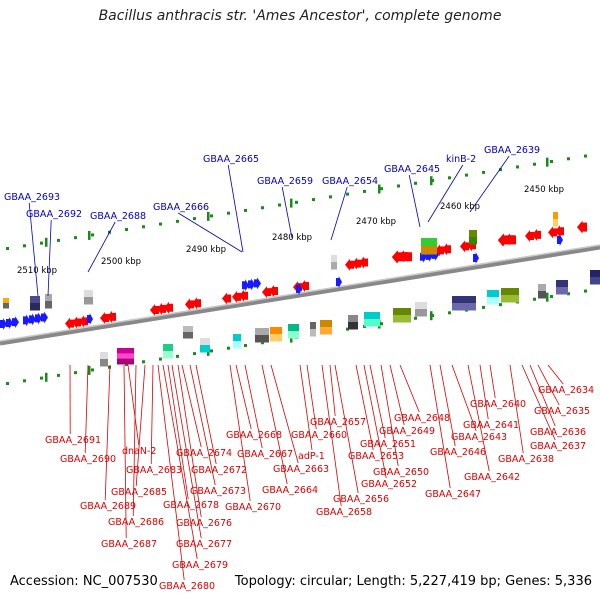 The width and height of the screenshot is (600, 600). Describe the element at coordinates (498, 404) in the screenshot. I see `reverse-gene-label: GBAA_2640` at that location.